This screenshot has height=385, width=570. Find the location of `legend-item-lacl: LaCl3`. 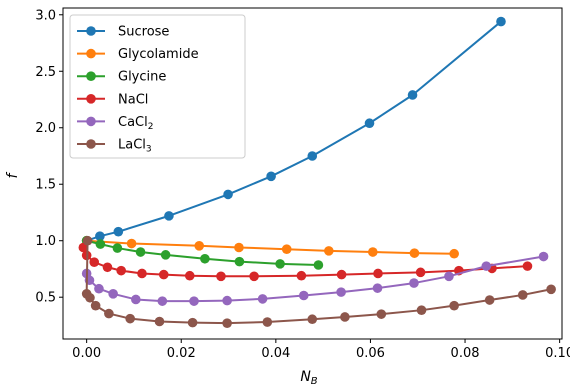

legend-item-lacl: LaCl3 is located at coordinates (114, 146).